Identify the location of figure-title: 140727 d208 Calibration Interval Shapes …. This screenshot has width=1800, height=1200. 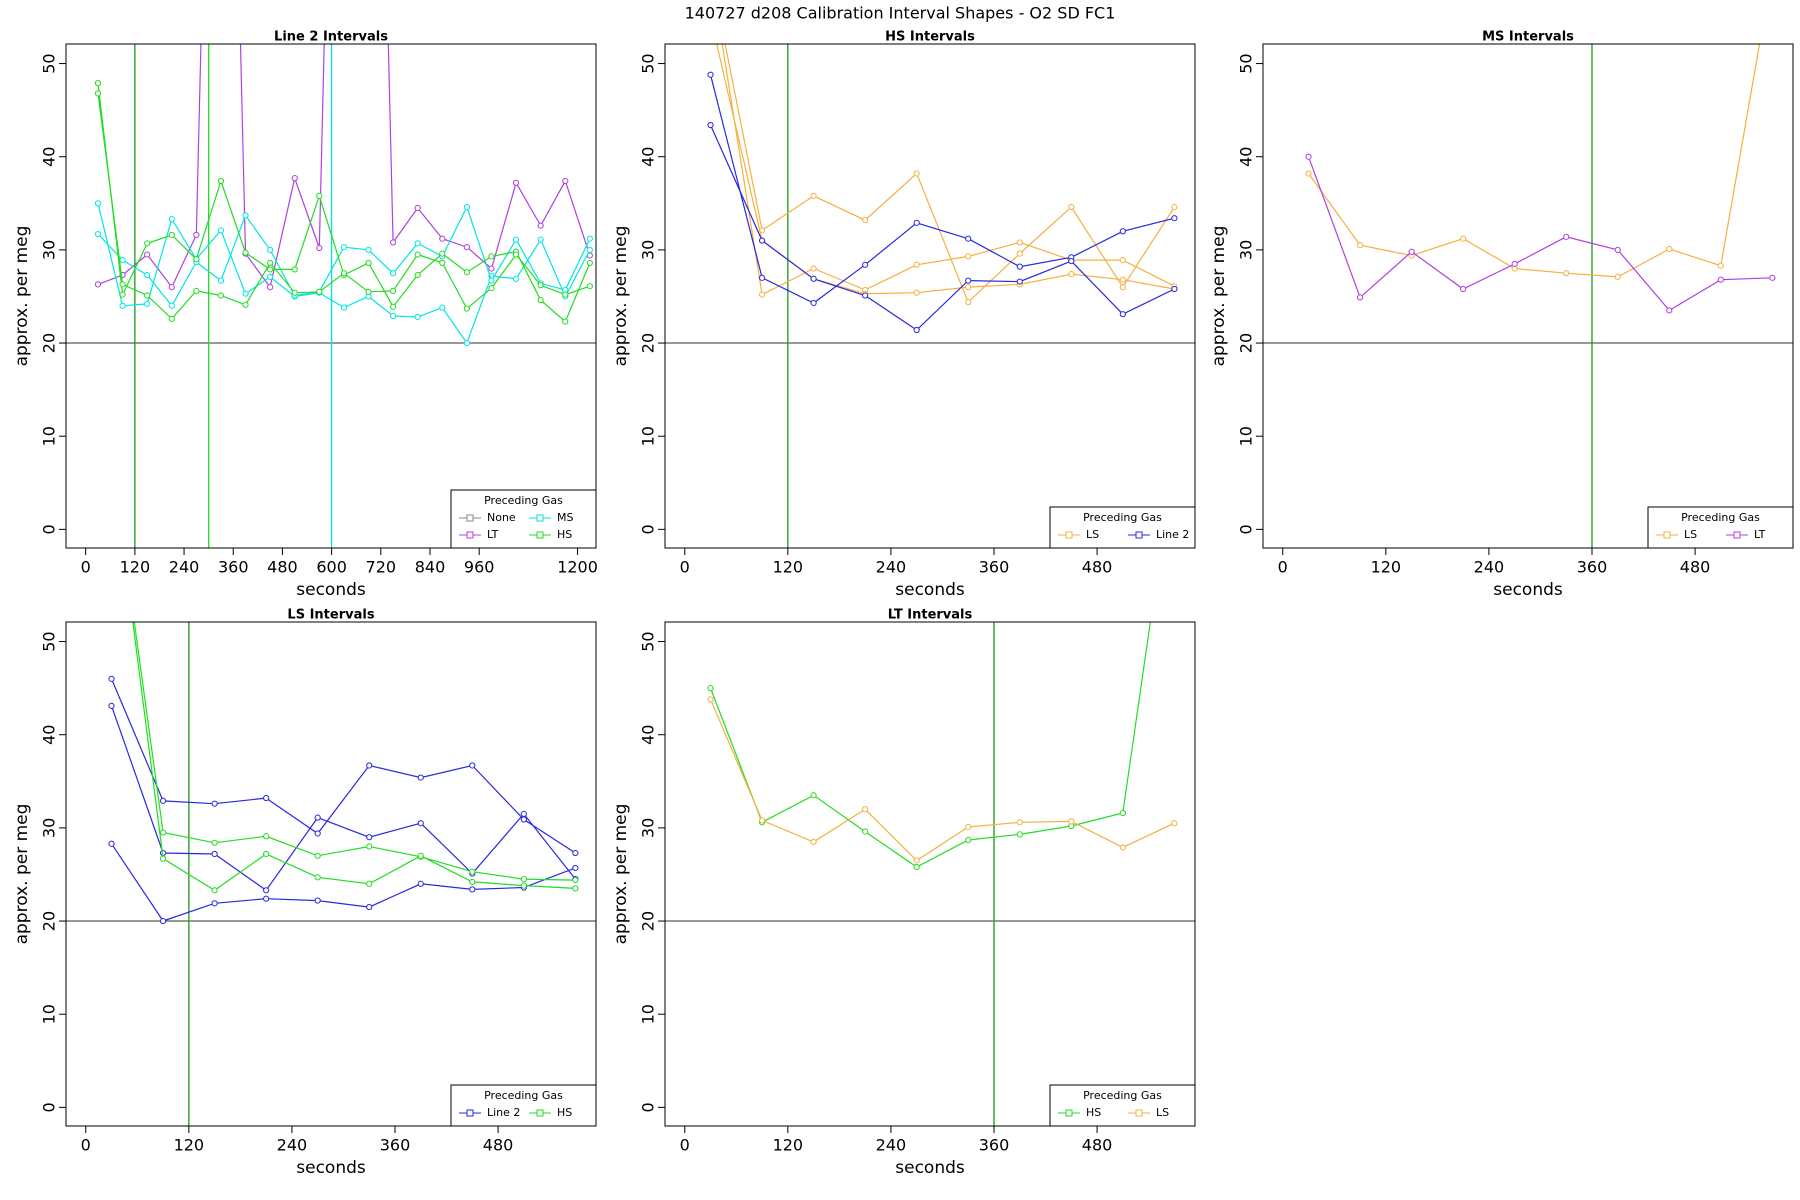
(900, 13).